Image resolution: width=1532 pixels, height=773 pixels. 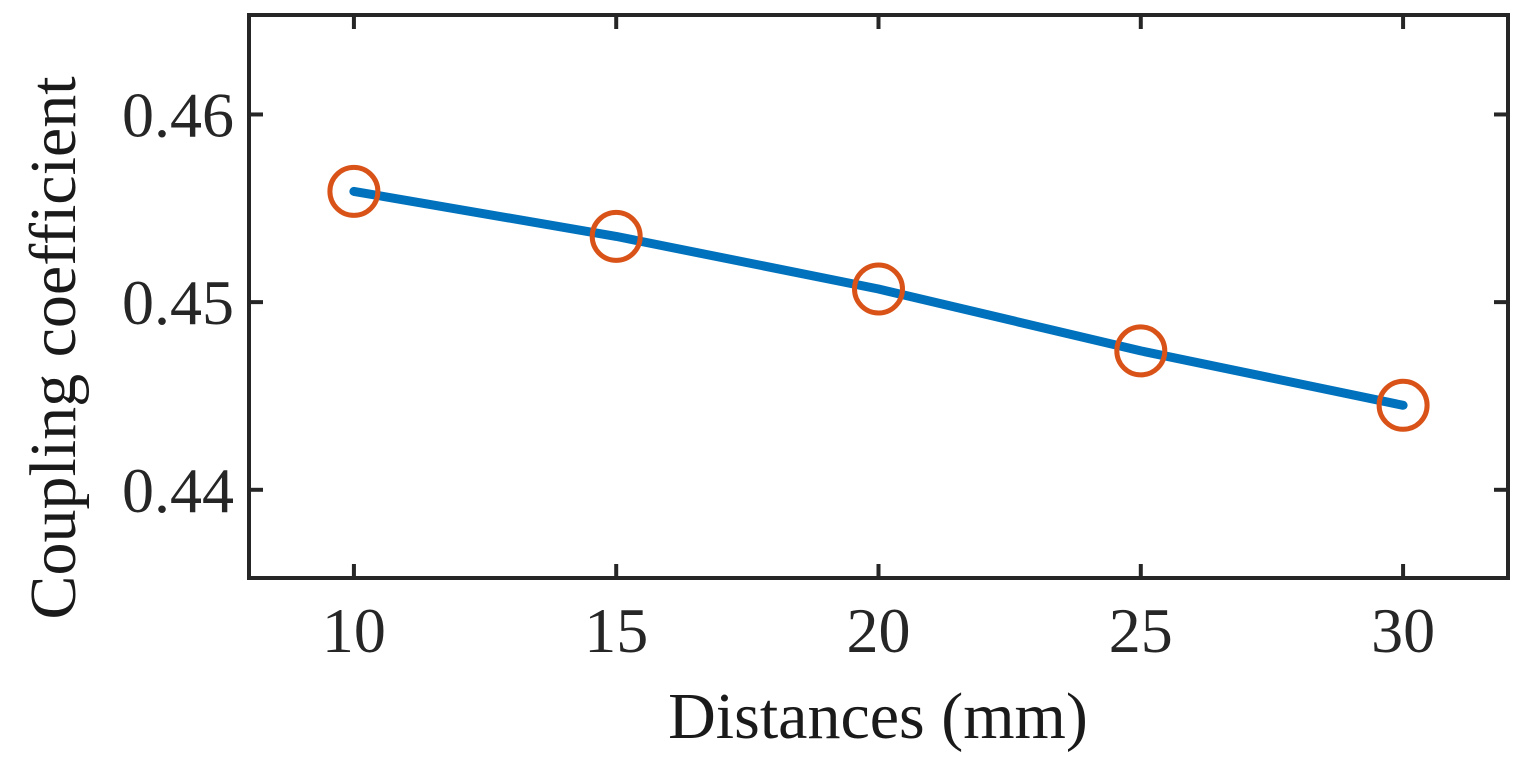 What do you see at coordinates (878, 716) in the screenshot?
I see `x-axis-title: Distances (mm)` at bounding box center [878, 716].